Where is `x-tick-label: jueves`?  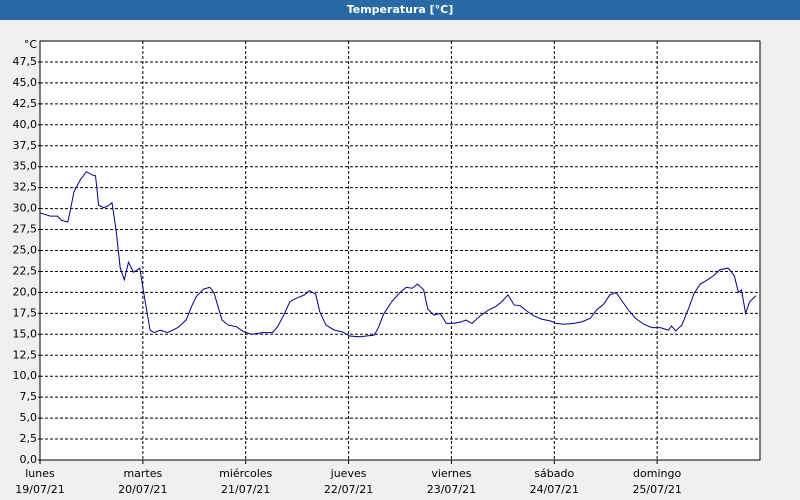 x-tick-label: jueves is located at coordinates (348, 473).